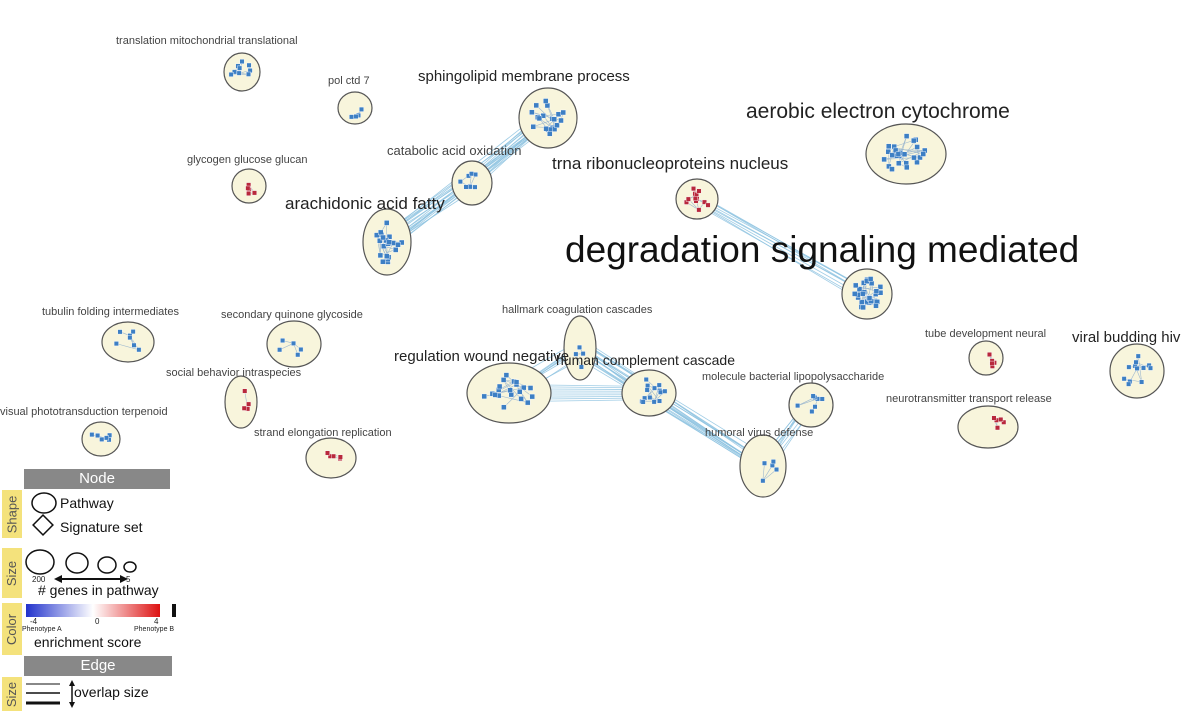 This screenshot has height=711, width=1204. I want to click on label-translation: translation mitochondrial translational, so click(207, 41).